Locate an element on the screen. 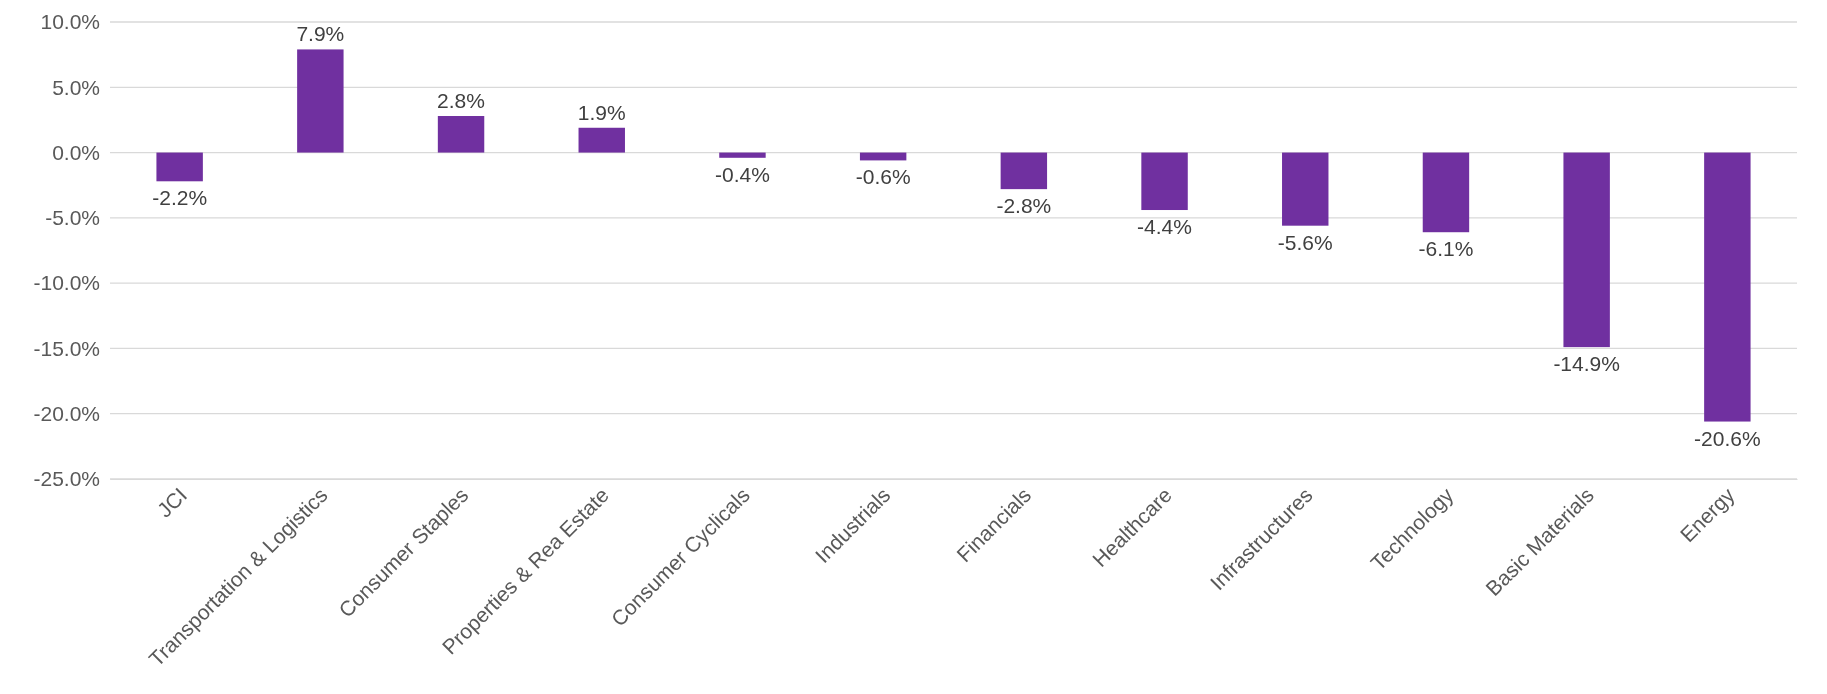 The height and width of the screenshot is (694, 1827). x-tick-label: JCI is located at coordinates (172, 502).